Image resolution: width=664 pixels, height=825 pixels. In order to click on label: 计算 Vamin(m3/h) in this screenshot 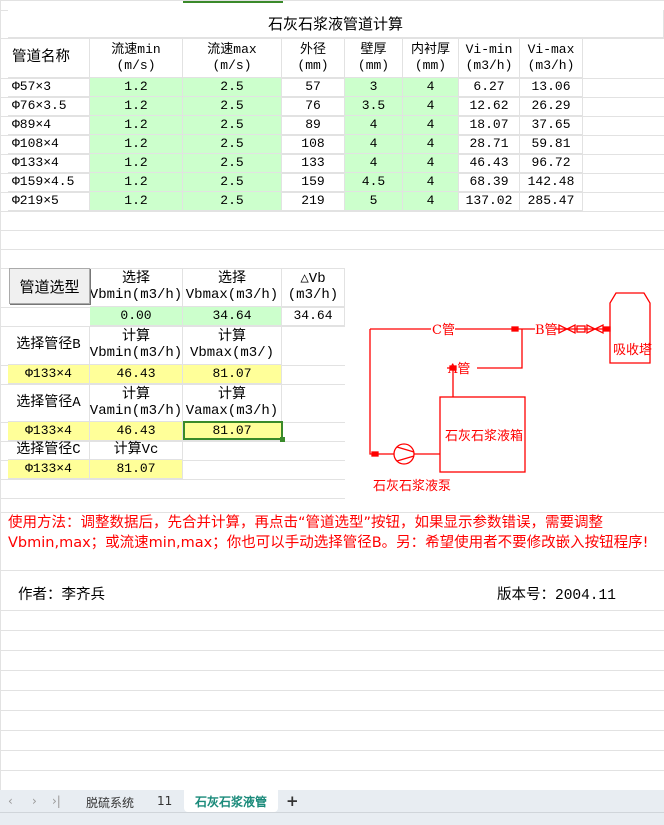, I will do `click(136, 403)`.